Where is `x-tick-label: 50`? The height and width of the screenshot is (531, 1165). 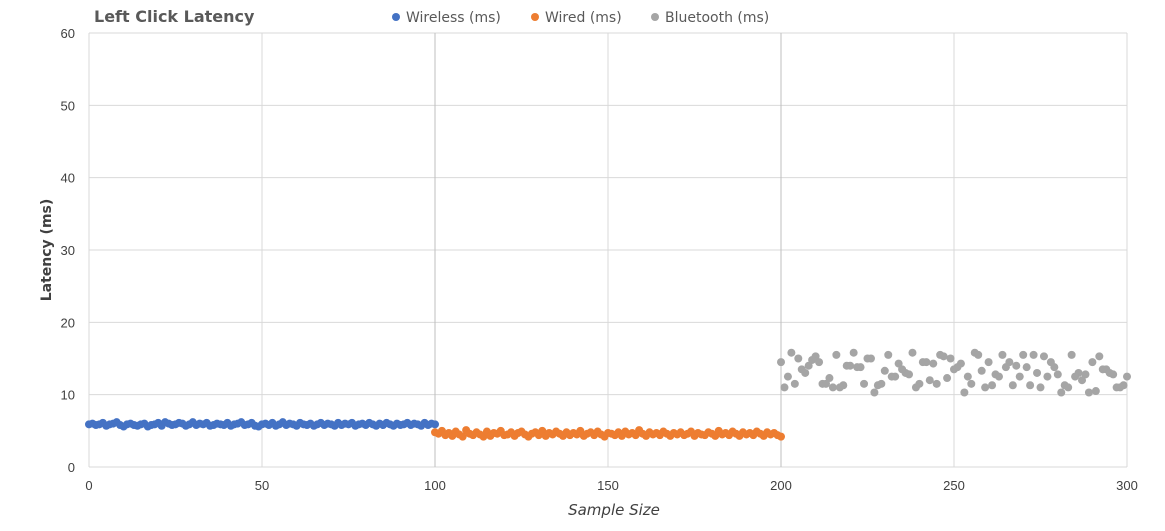
x-tick-label: 50 is located at coordinates (262, 485).